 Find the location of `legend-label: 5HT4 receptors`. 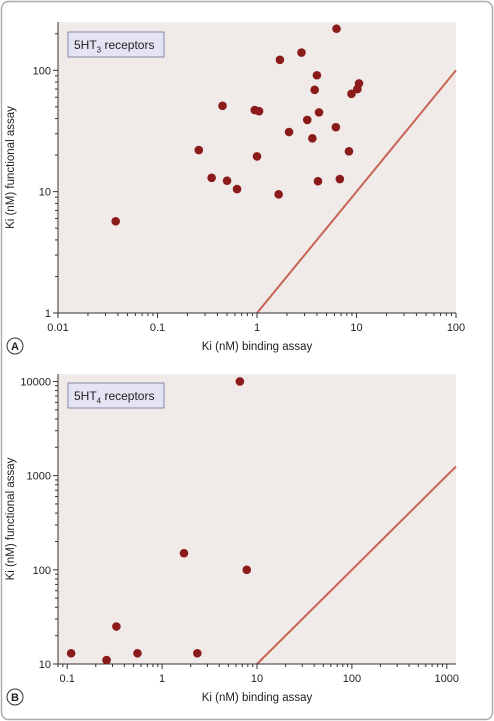

legend-label: 5HT4 receptors is located at coordinates (114, 397).